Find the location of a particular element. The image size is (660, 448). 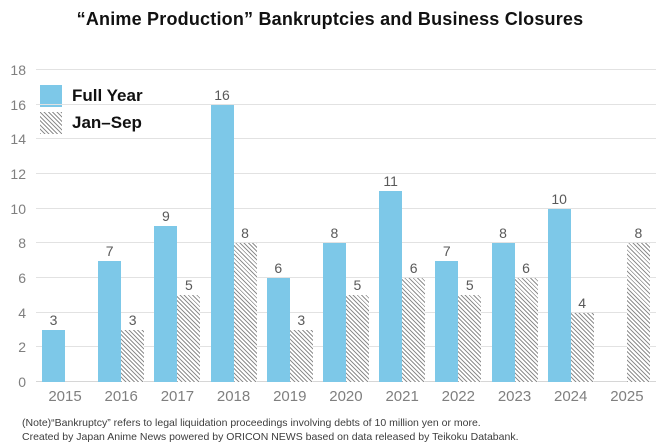

bar-group: 8 is located at coordinates (627, 303).